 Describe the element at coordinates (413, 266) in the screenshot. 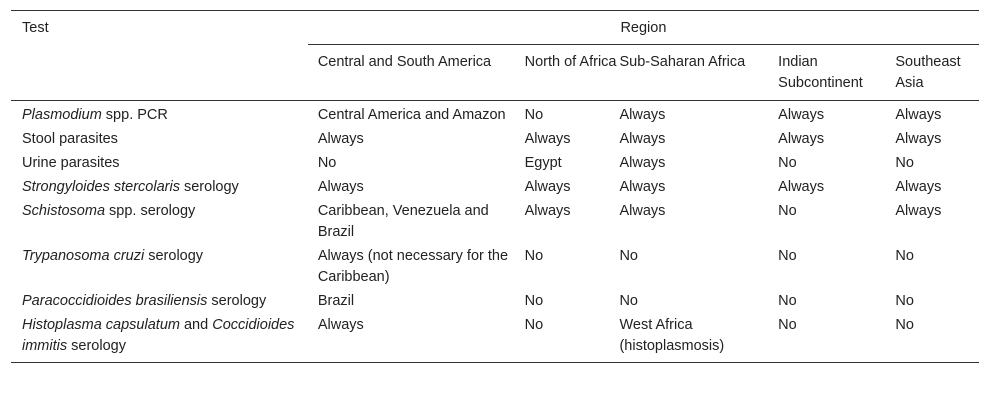

I see `region-value-cell: Always (not necessary for the Caribbean)` at that location.